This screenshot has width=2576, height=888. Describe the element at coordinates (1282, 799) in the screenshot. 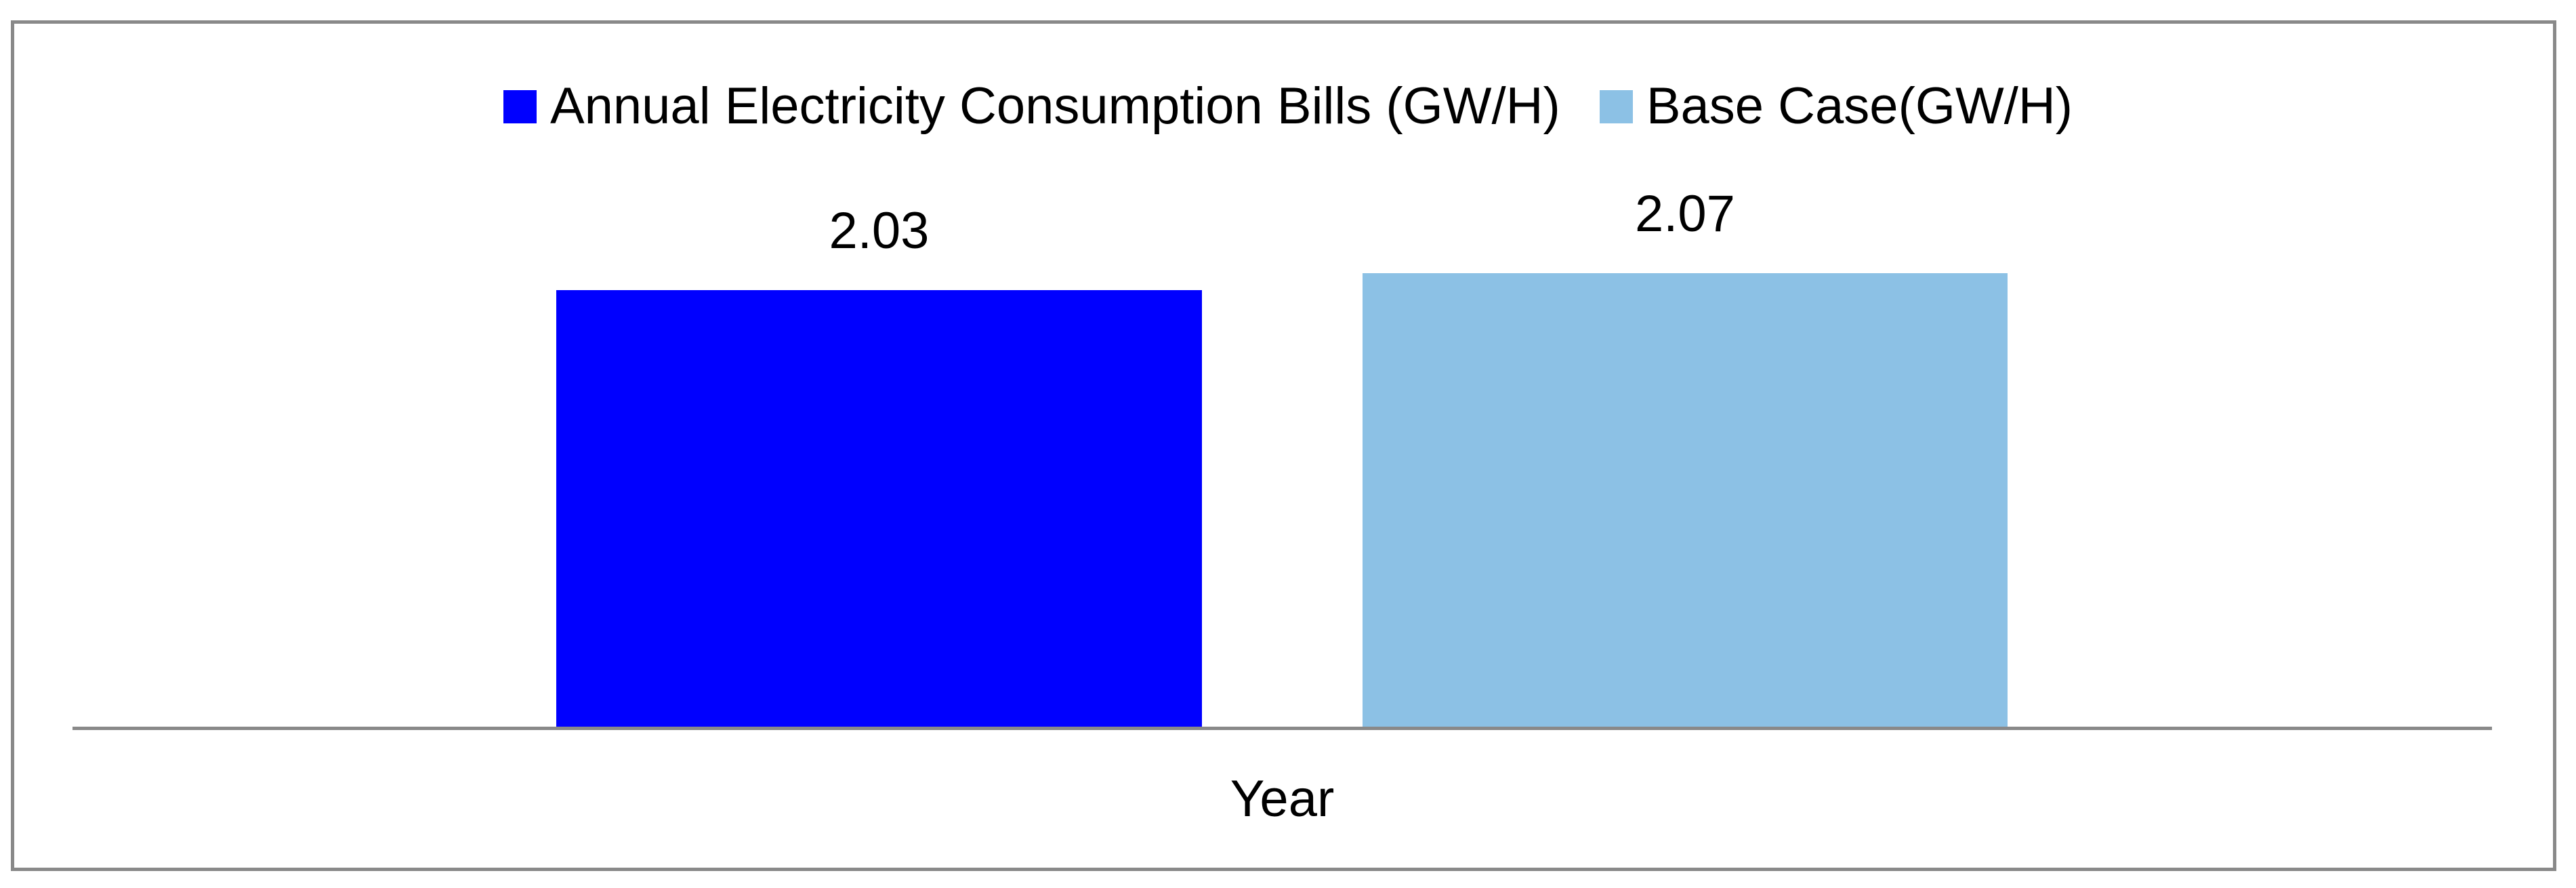

I see `x-axis-title: Year` at that location.